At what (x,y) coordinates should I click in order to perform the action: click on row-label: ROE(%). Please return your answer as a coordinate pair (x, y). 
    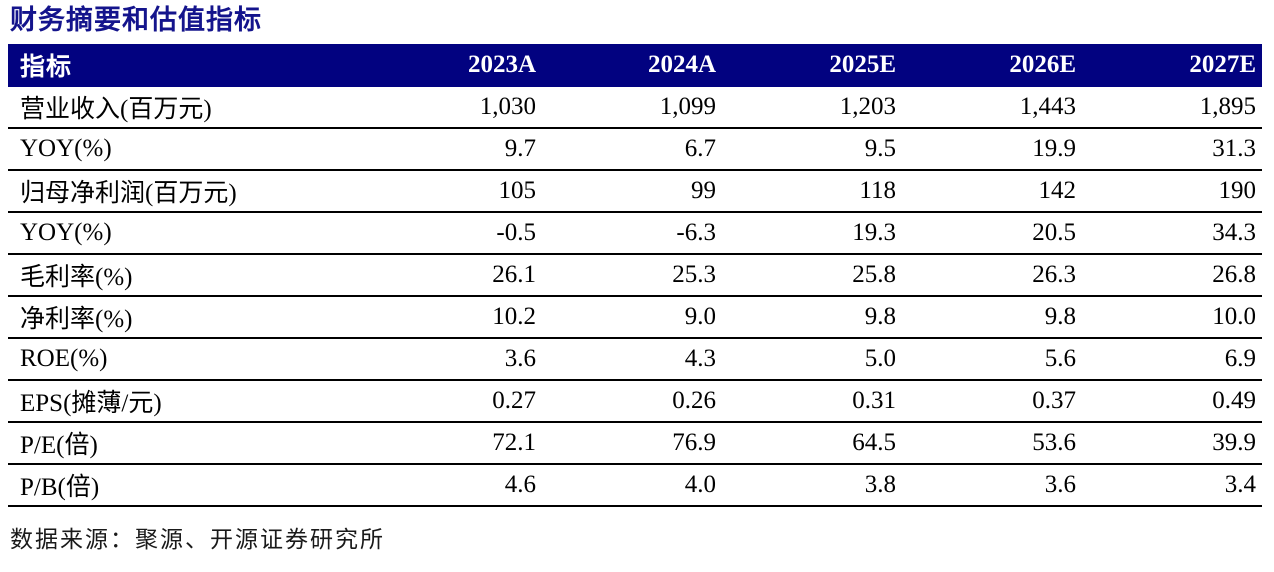
    Looking at the image, I should click on (185, 359).